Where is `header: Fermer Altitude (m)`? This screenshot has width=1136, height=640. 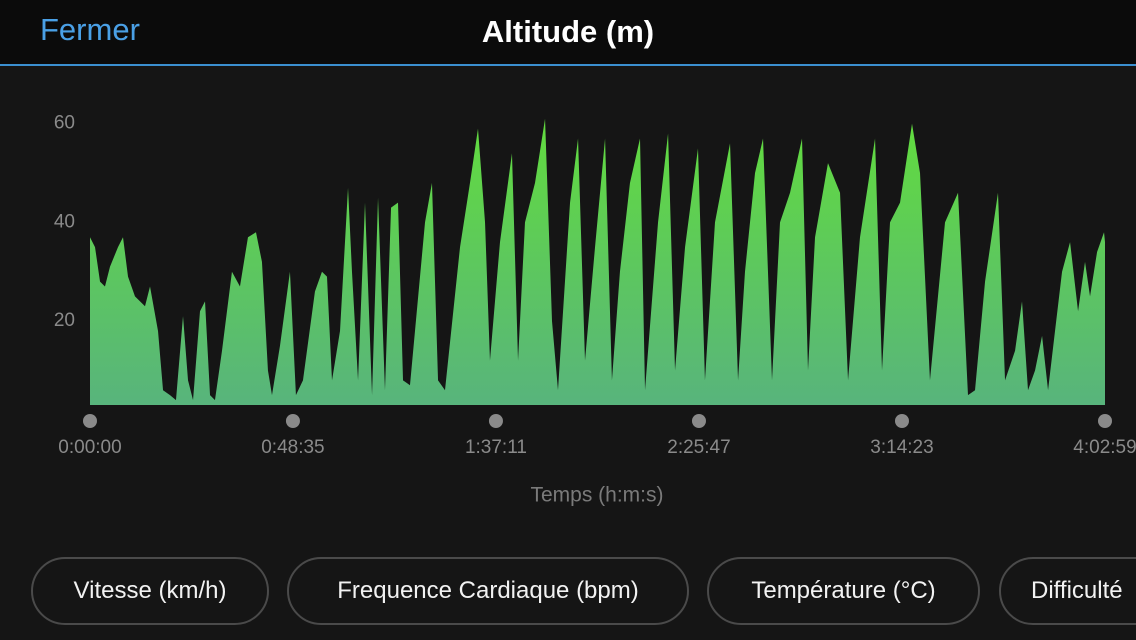
header: Fermer Altitude (m) is located at coordinates (568, 33).